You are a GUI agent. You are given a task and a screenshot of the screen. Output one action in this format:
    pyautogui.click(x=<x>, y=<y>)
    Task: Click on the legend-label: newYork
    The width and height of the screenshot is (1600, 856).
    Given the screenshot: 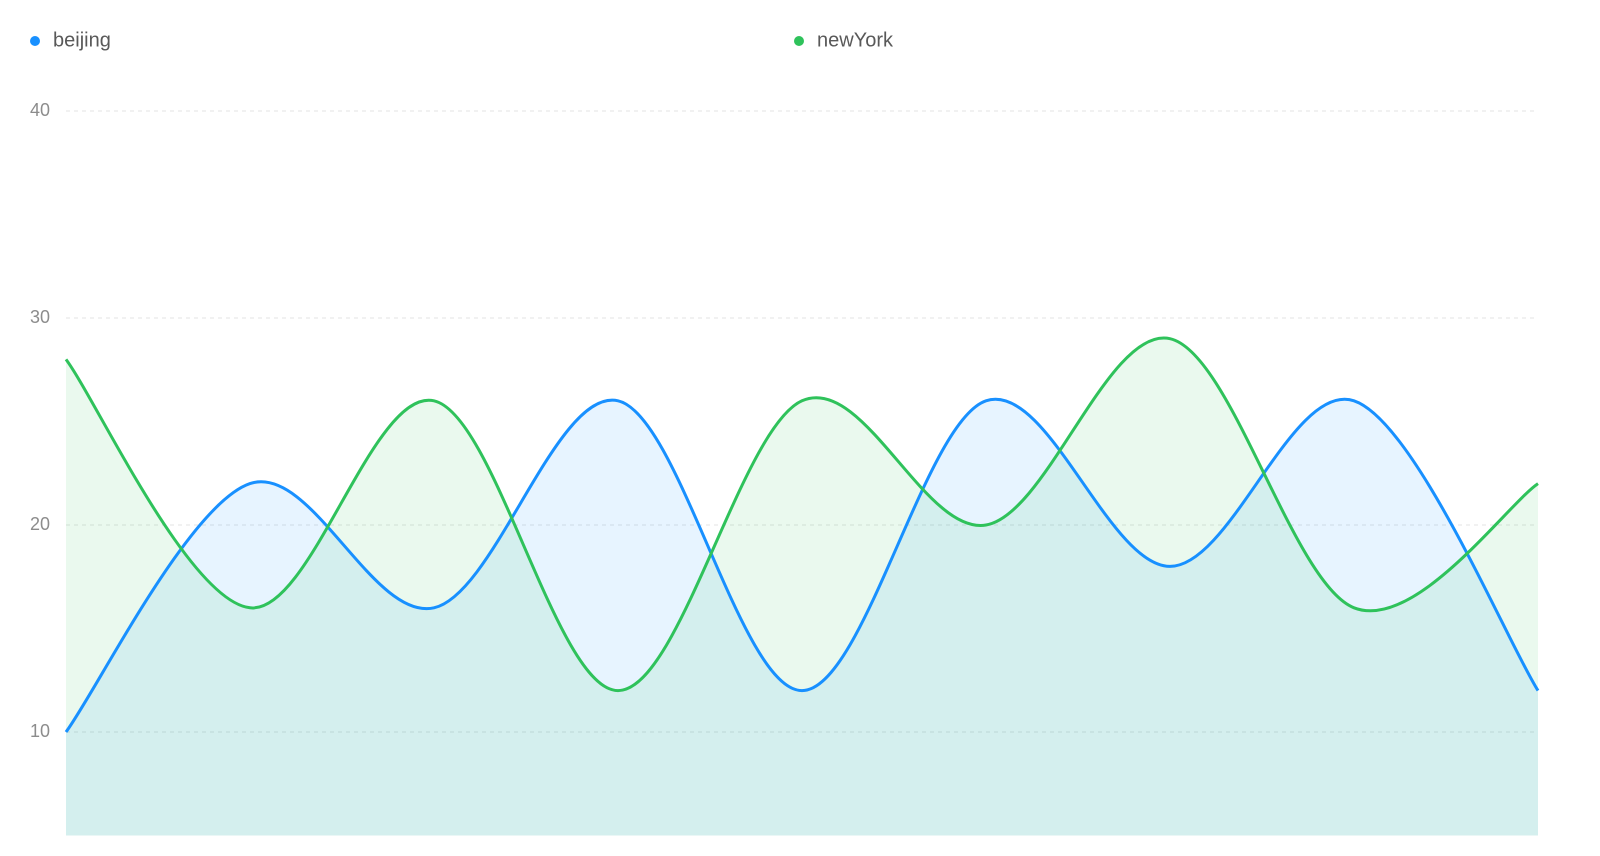 What is the action you would take?
    pyautogui.click(x=855, y=40)
    